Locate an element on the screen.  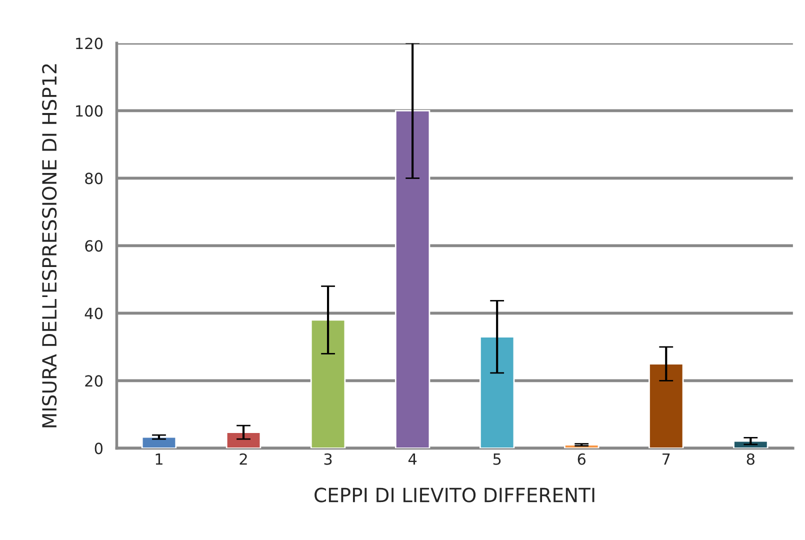
x-tick-label: 4 is located at coordinates (412, 459).